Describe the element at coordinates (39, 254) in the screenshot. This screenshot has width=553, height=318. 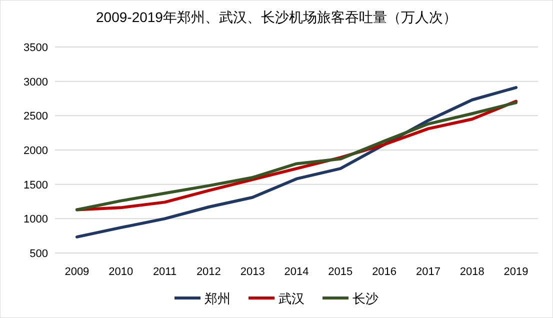
I see `y-tick-label: 500` at that location.